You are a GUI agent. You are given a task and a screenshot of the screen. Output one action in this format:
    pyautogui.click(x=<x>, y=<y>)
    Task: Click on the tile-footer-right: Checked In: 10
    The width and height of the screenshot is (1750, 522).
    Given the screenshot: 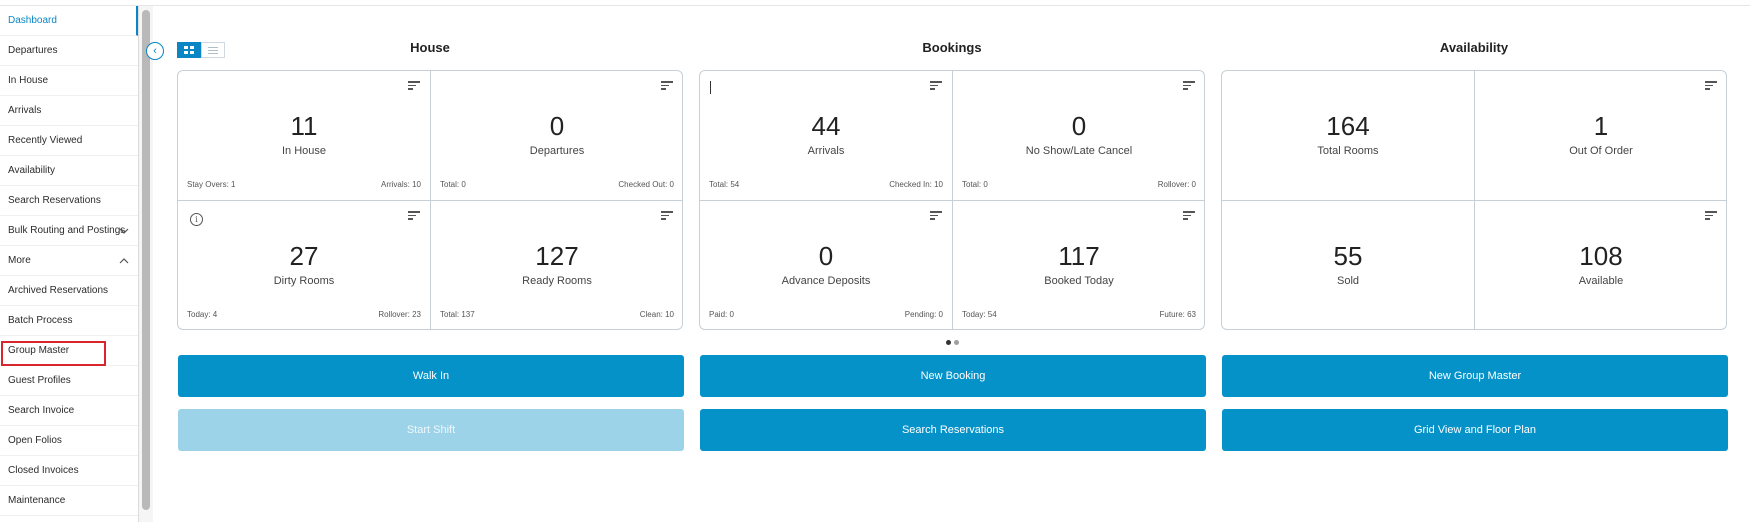 What is the action you would take?
    pyautogui.click(x=916, y=184)
    